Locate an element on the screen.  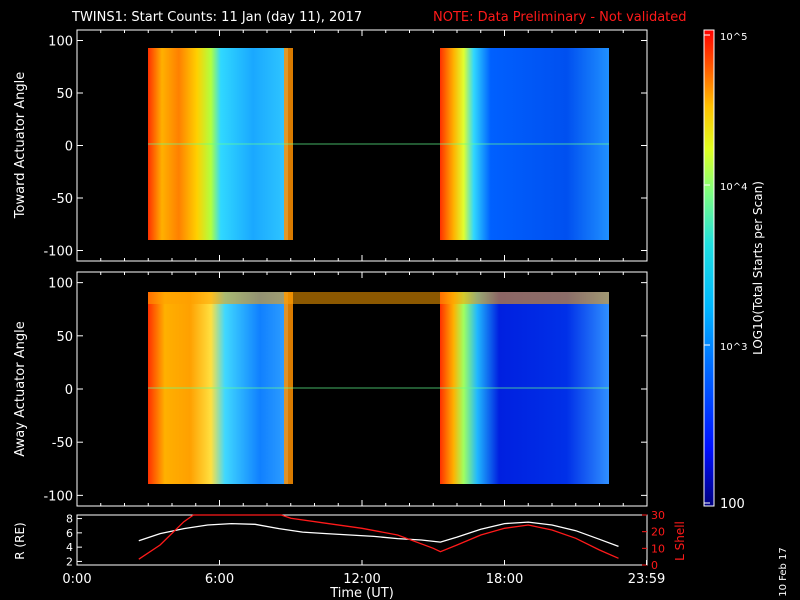
orbit-right-label: L Shell is located at coordinates (680, 541).